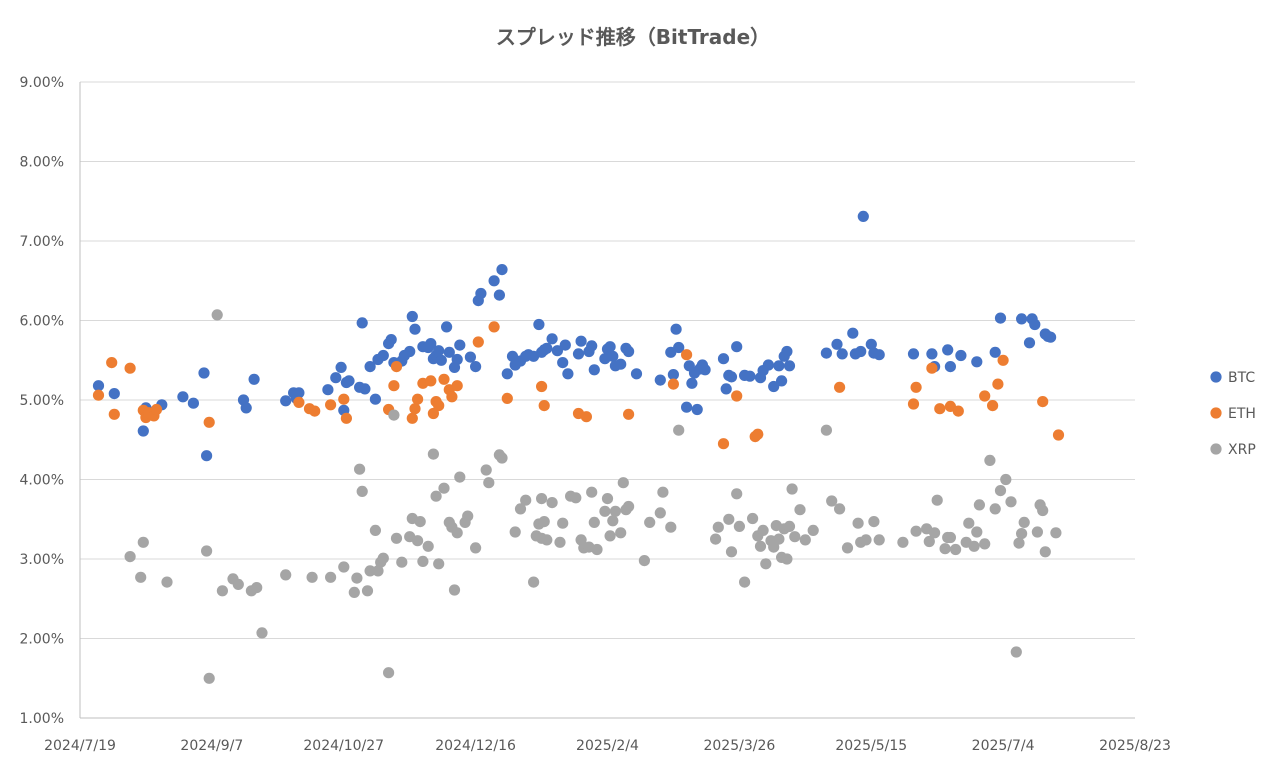 This screenshot has width=1280, height=773. What do you see at coordinates (42, 481) in the screenshot?
I see `y-tick-label: 4.00%` at bounding box center [42, 481].